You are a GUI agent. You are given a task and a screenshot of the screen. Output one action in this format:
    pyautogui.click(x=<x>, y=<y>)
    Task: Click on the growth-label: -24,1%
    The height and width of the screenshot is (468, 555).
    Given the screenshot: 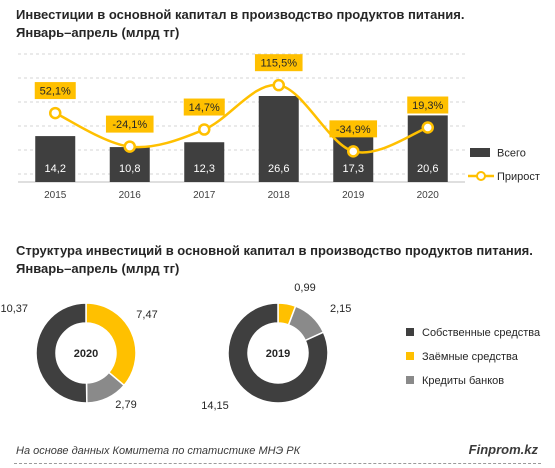 What is the action you would take?
    pyautogui.click(x=129, y=125)
    